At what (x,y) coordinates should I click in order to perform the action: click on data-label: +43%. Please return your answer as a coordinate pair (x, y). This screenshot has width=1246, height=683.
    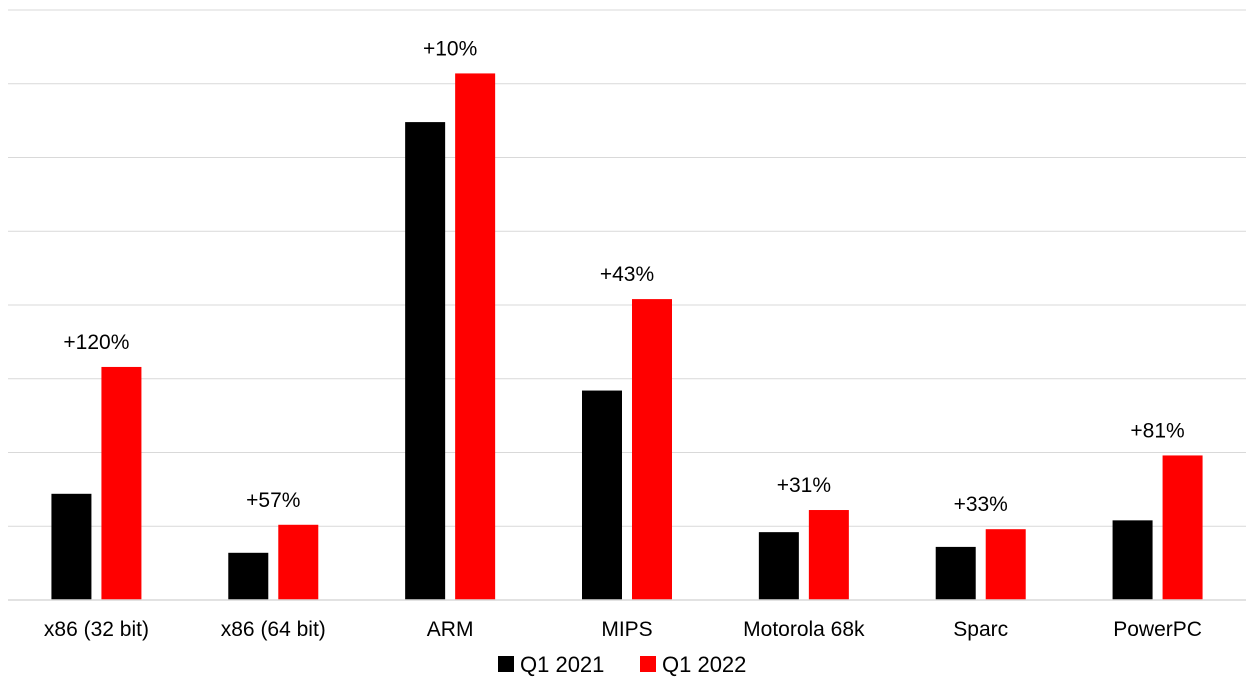
    Looking at the image, I should click on (627, 274).